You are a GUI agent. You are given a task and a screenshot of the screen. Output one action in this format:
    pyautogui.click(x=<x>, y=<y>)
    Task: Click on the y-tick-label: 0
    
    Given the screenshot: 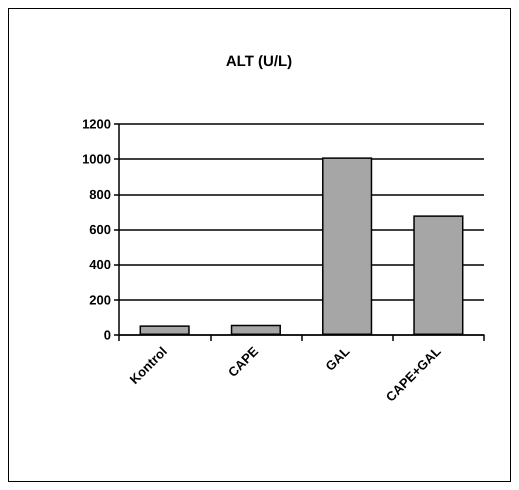 What is the action you would take?
    pyautogui.click(x=107, y=335)
    